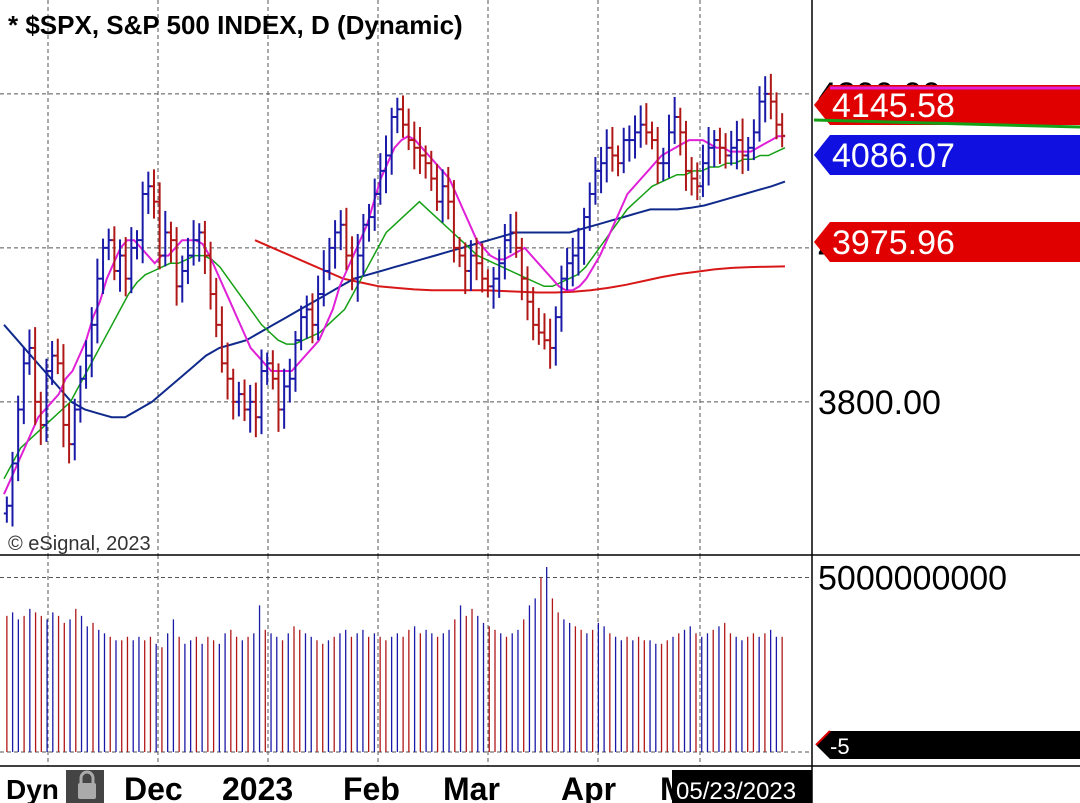 The height and width of the screenshot is (803, 1080). What do you see at coordinates (879, 403) in the screenshot?
I see `price-tick-label: 3800.00` at bounding box center [879, 403].